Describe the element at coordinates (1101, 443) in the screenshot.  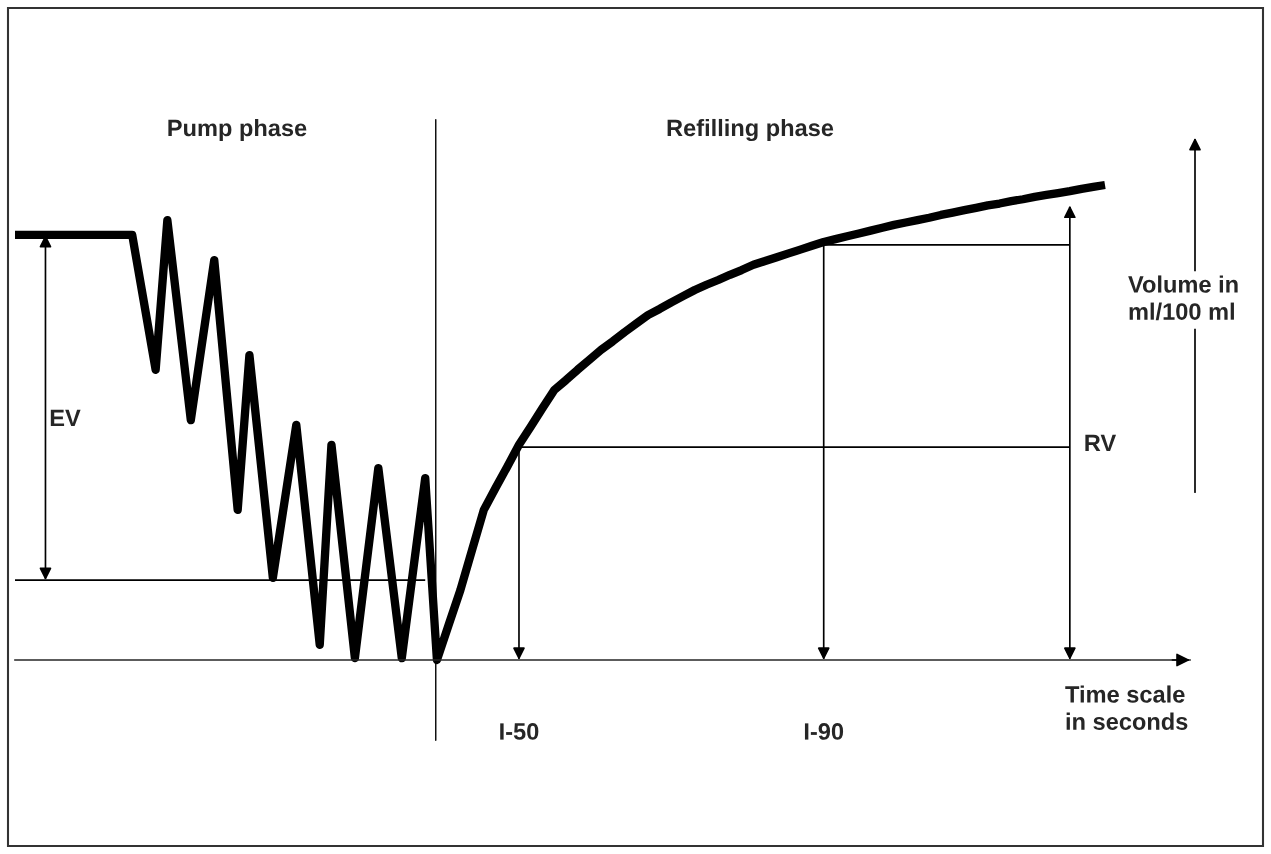
I see `annotation: RV` at that location.